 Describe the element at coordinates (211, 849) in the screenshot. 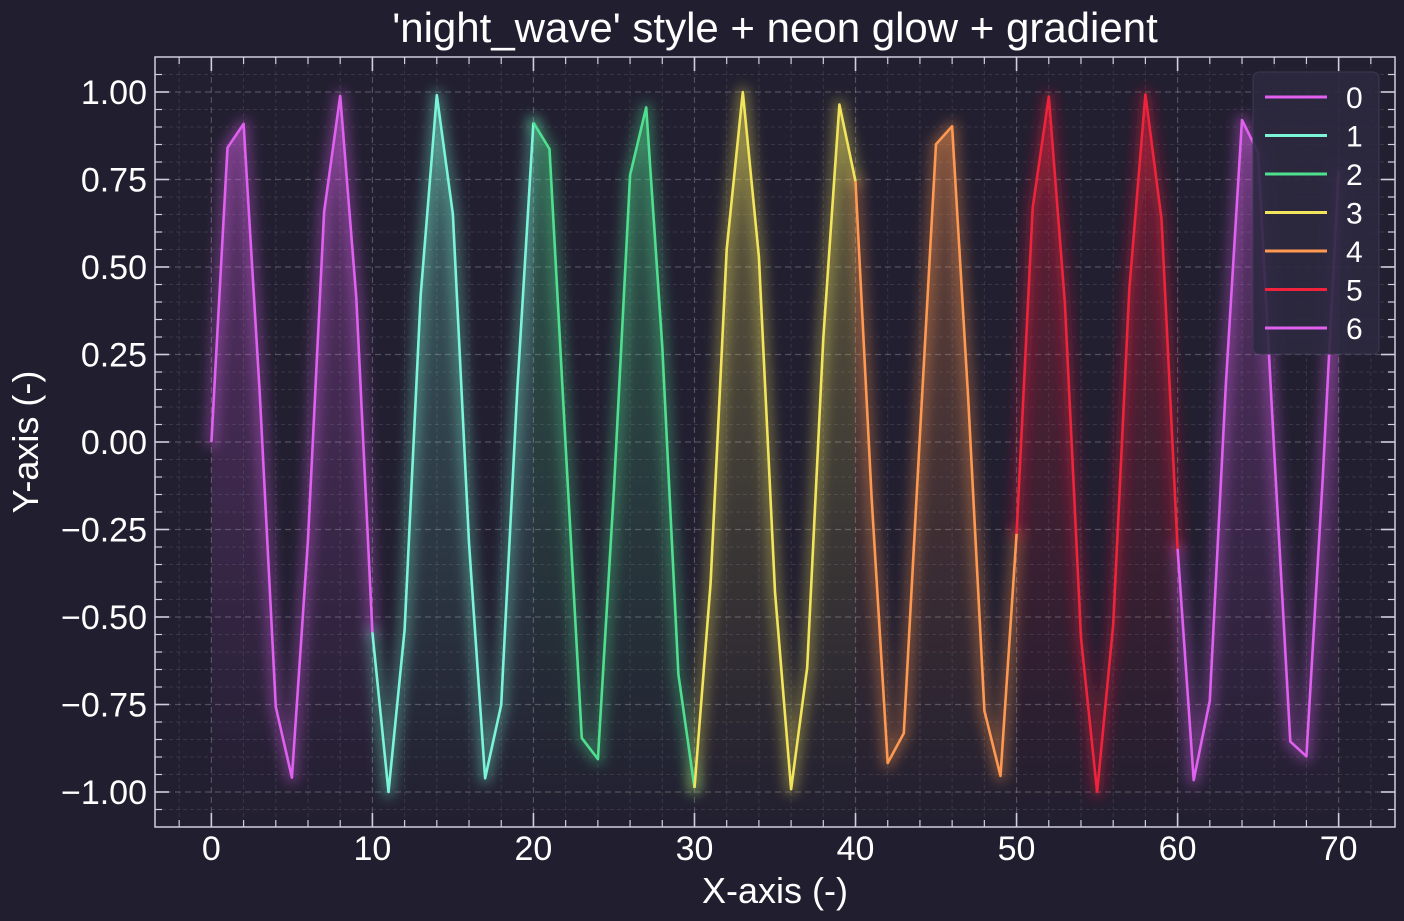

I see `x-tick-label: 0` at that location.